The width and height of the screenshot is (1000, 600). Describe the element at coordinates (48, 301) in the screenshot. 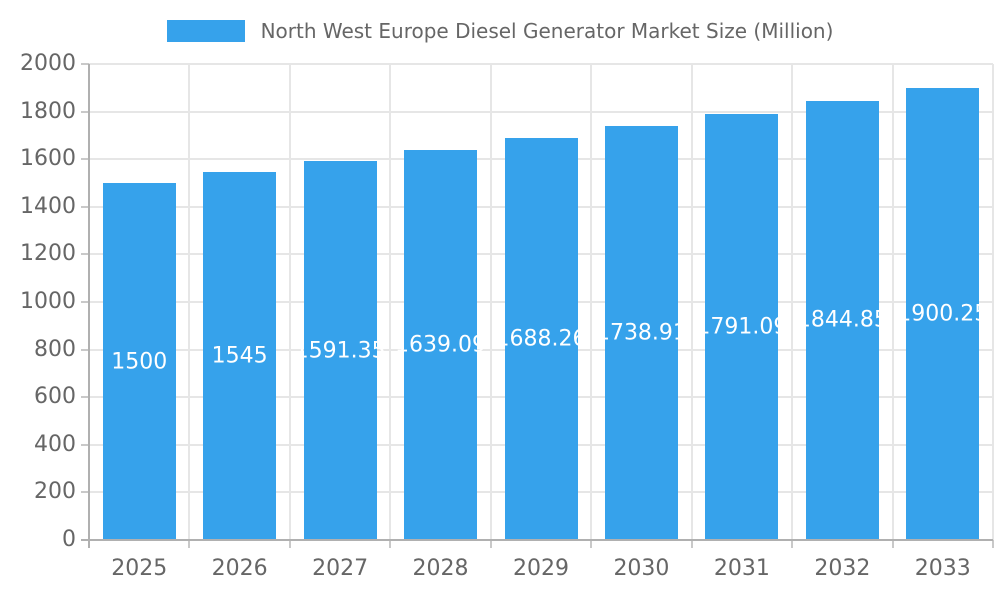

I see `y-axis-tick-label: 1000` at that location.